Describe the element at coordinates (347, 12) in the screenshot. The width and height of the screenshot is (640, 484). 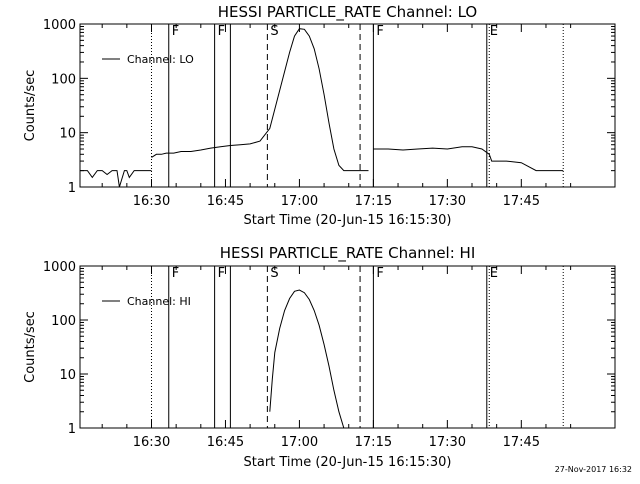
I see `chart-title: HESSI PARTICLE_RATE Channel: LO` at that location.